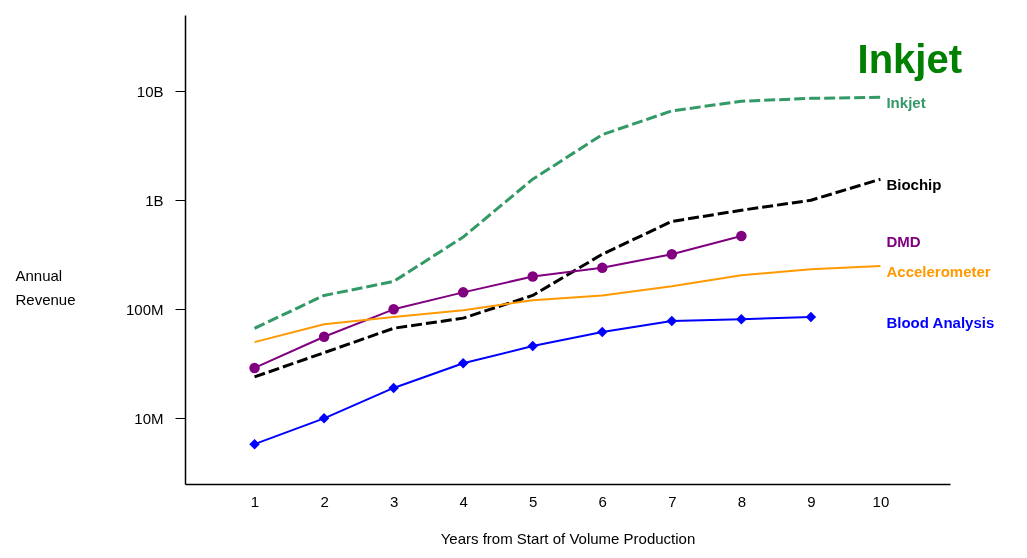 This screenshot has height=558, width=1027. What do you see at coordinates (568, 538) in the screenshot?
I see `x-axis-title: Years from Start of Volume Production` at bounding box center [568, 538].